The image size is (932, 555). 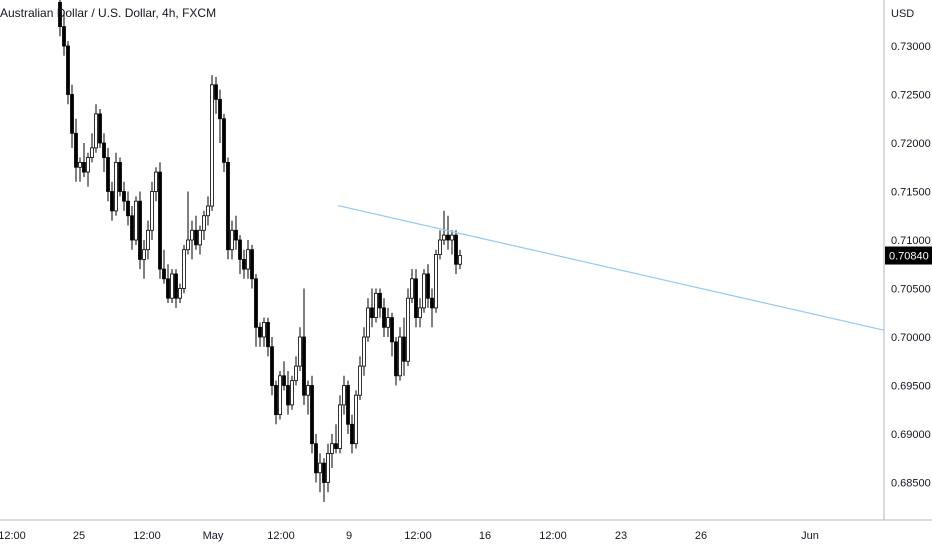 What do you see at coordinates (911, 47) in the screenshot?
I see `y-tick-label: 0.73000` at bounding box center [911, 47].